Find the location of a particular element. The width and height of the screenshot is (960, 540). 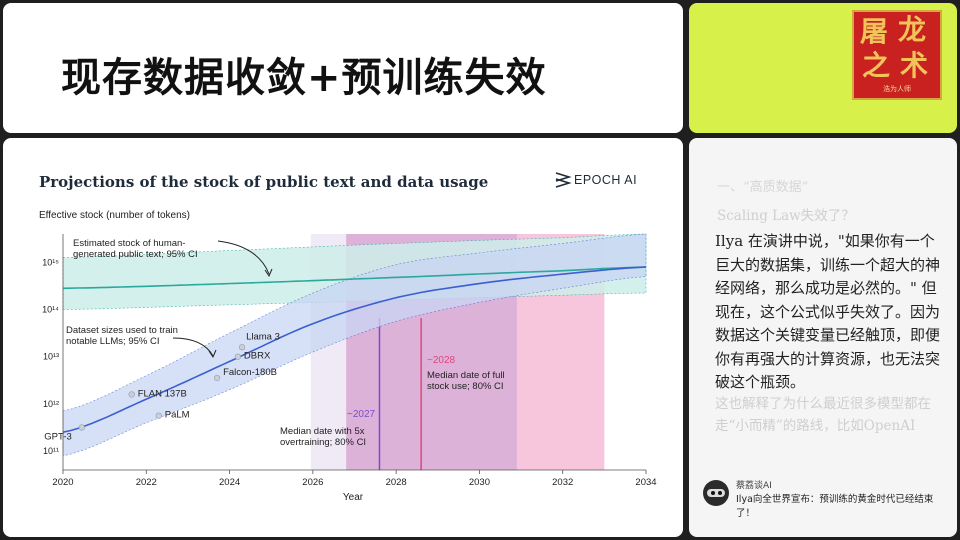

overtrain-year-label: ~2027 is located at coordinates (361, 414).